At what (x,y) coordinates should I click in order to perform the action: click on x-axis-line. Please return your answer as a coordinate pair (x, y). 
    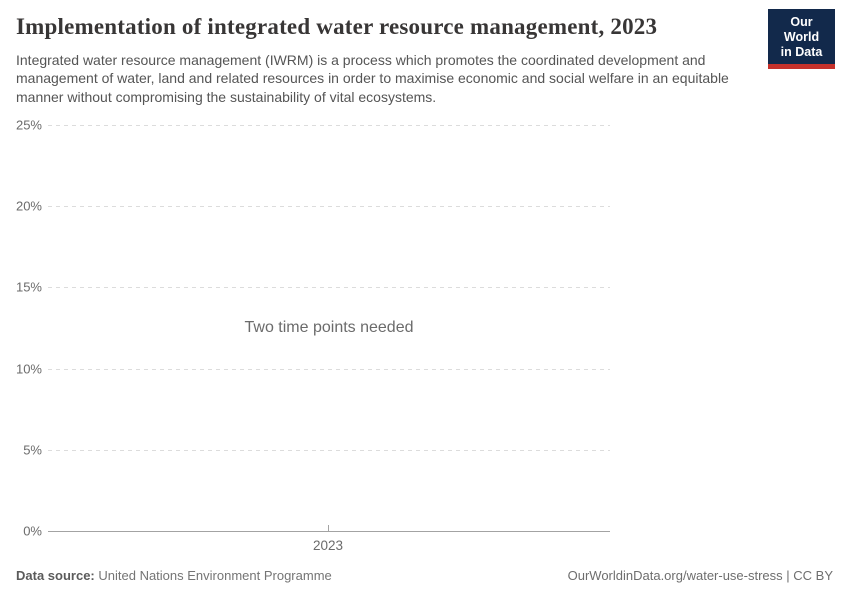
    Looking at the image, I should click on (329, 531).